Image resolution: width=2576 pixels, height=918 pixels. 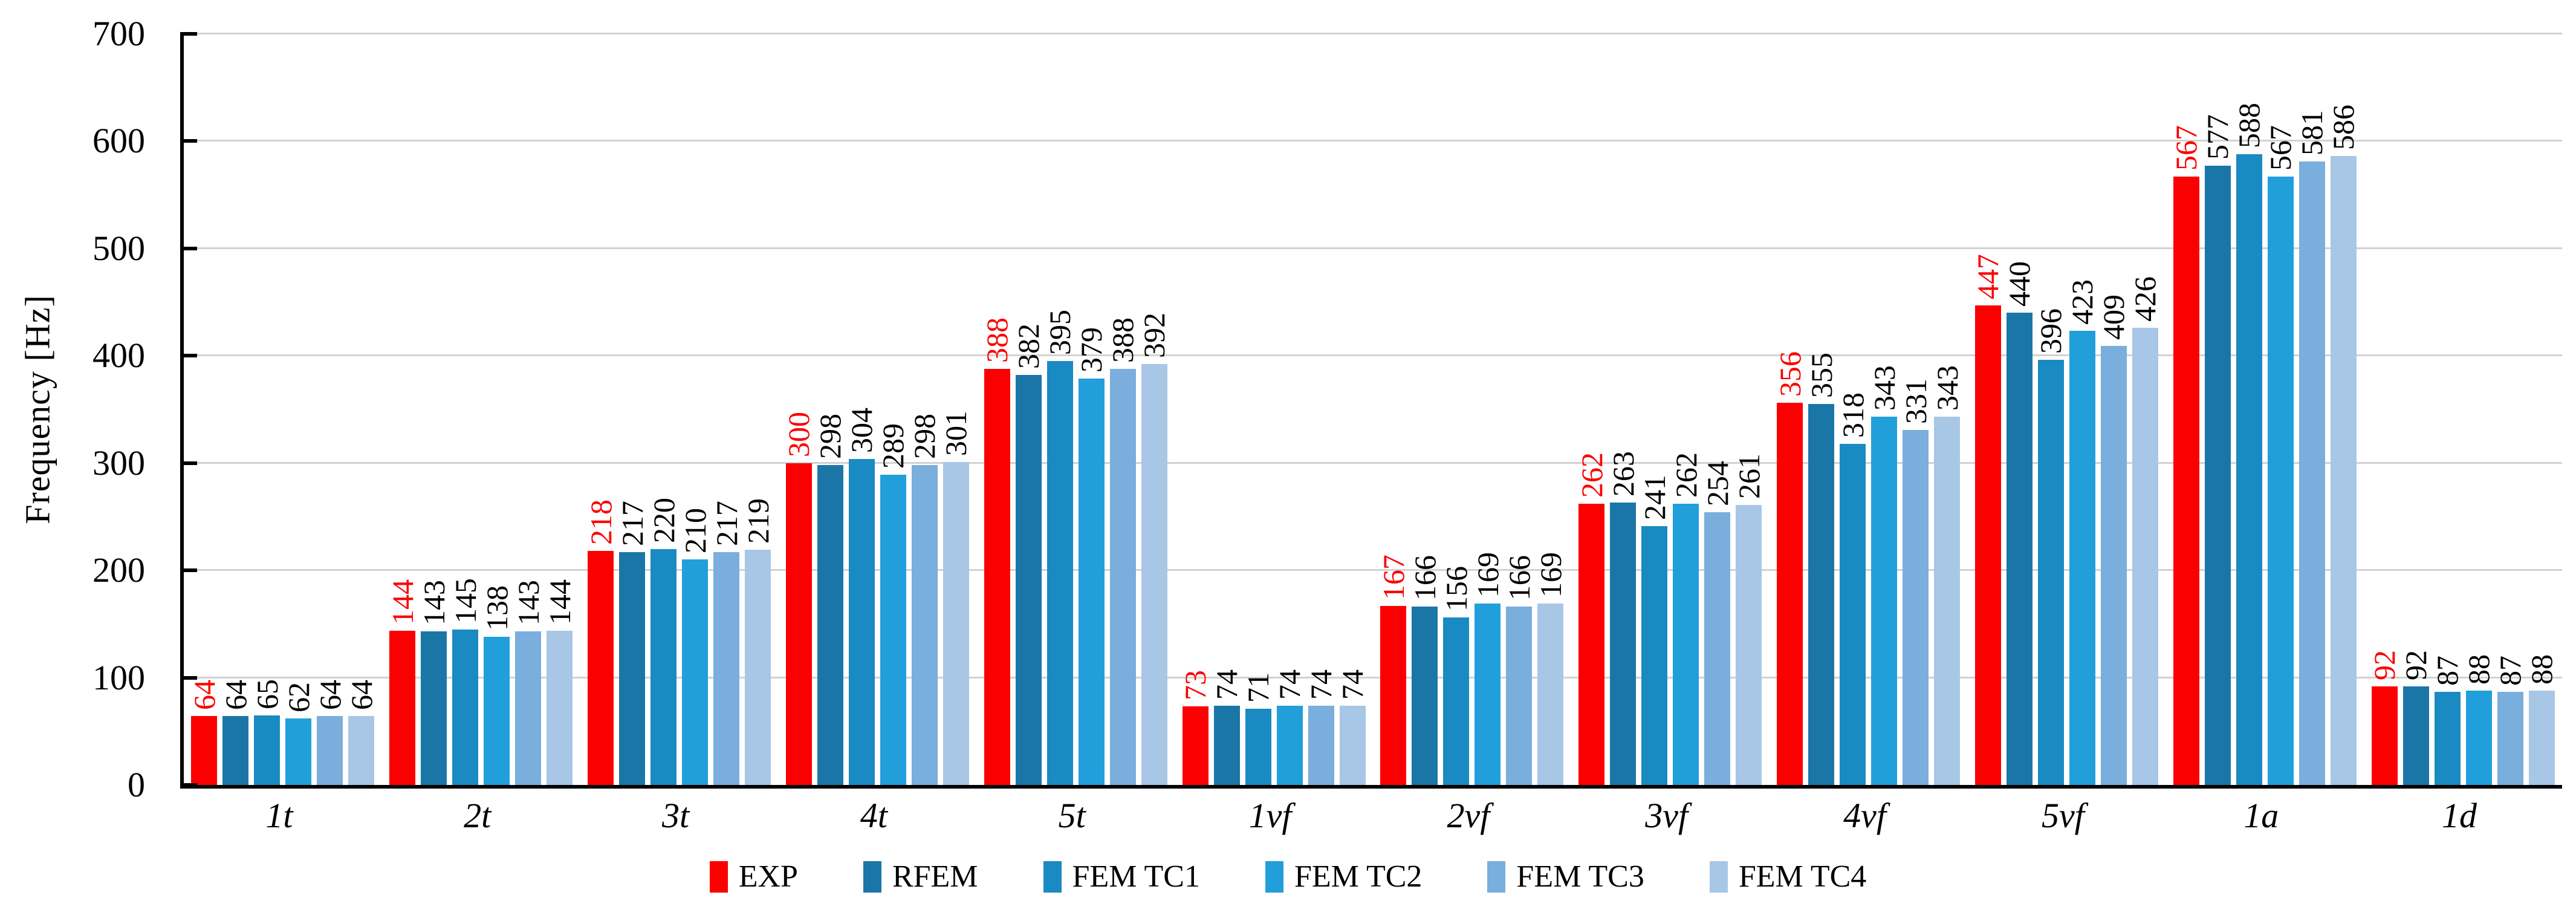 What do you see at coordinates (925, 437) in the screenshot?
I see `value-label: 298` at bounding box center [925, 437].